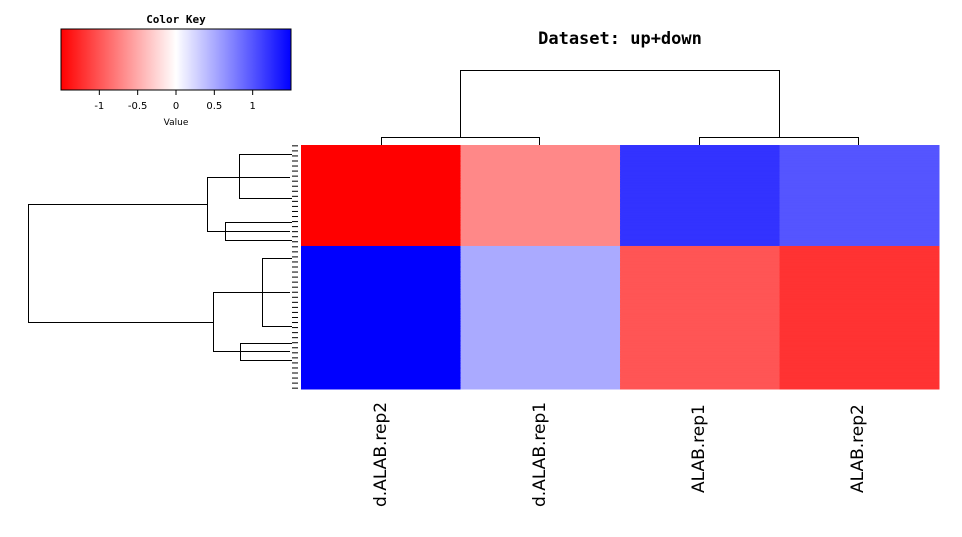  Describe the element at coordinates (251, 322) in the screenshot. I see `row-dendrogram-lower-node` at that location.